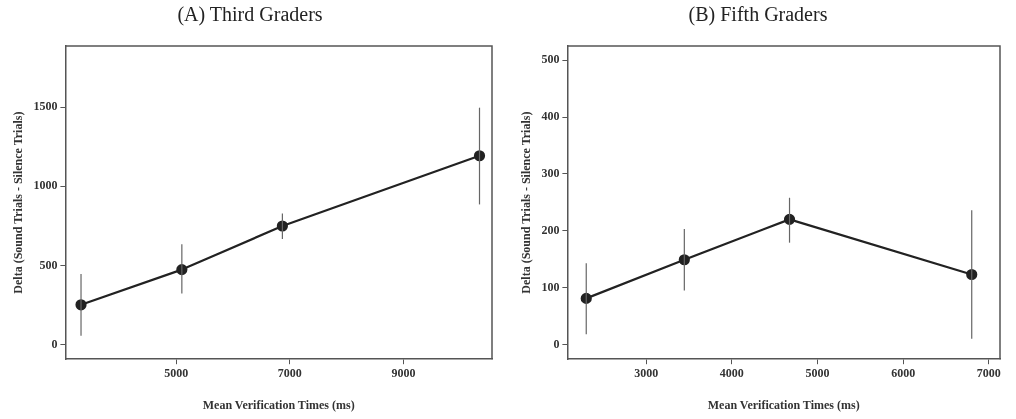 The width and height of the screenshot is (1016, 419). What do you see at coordinates (646, 373) in the screenshot?
I see `x-tick-label: 3000` at bounding box center [646, 373].